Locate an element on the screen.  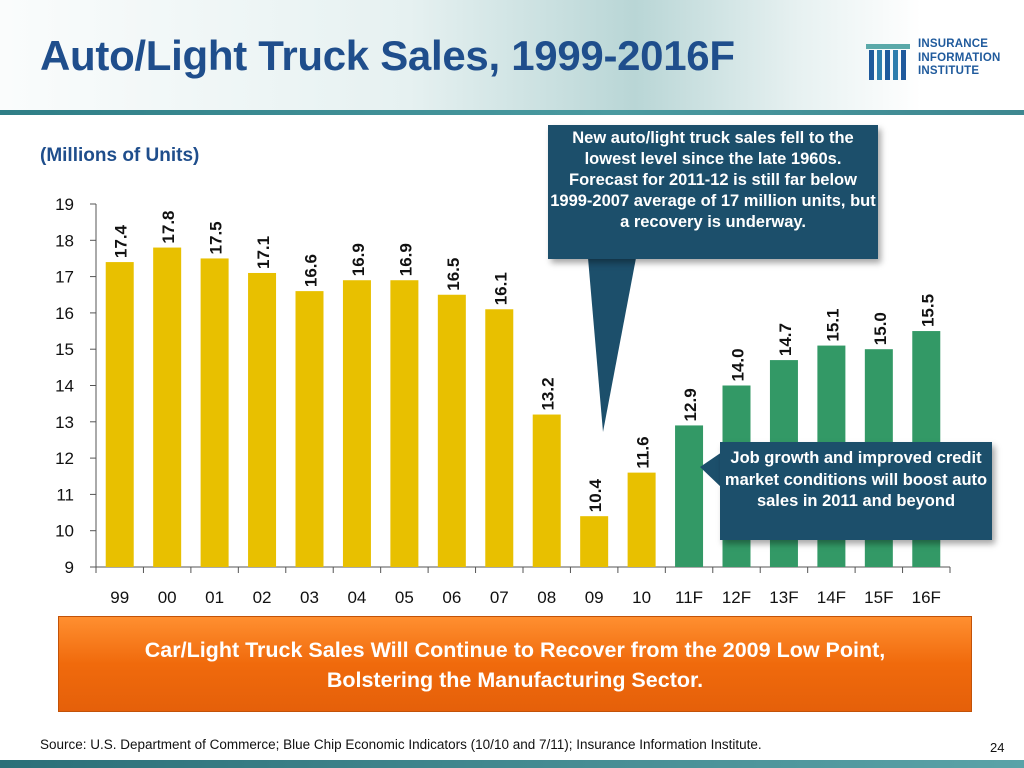
data-label: 13.2 is located at coordinates (548, 393).